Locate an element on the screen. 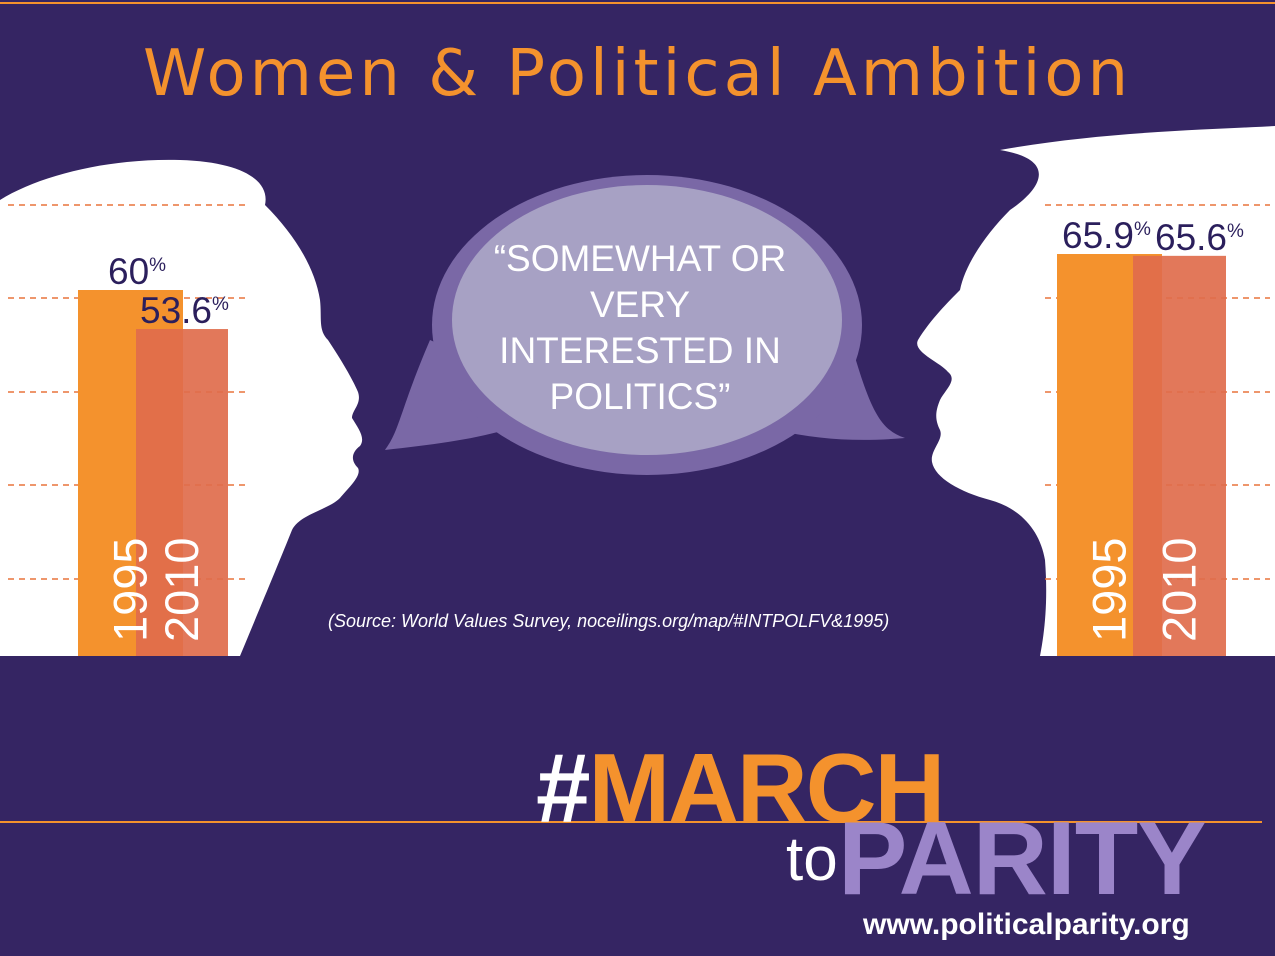 The image size is (1275, 956). speech-bubble is located at coordinates (645, 325).